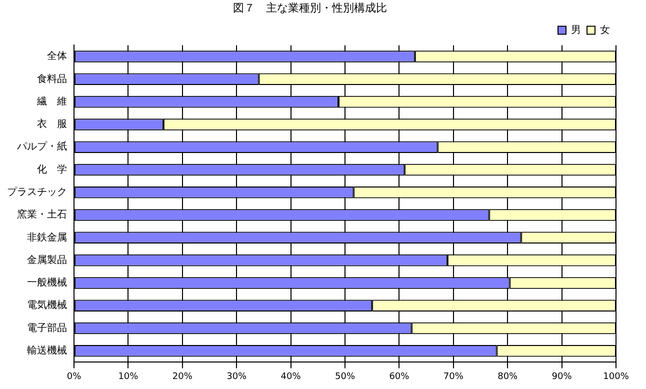  I want to click on y-tick-label: 化 学, so click(52, 169).